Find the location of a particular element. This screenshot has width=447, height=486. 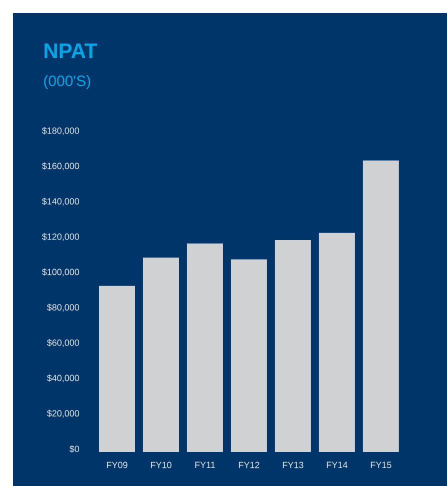

chart-title: NPAT is located at coordinates (71, 51).